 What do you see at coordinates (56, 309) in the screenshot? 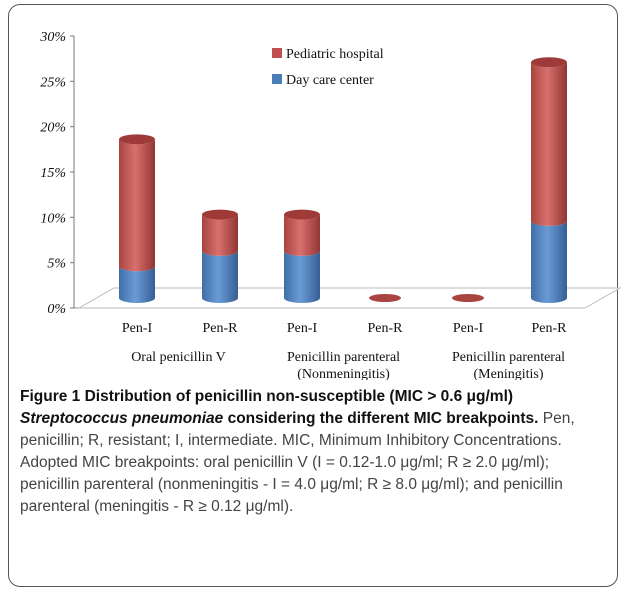
I see `y-tick-label: 0%` at bounding box center [56, 309].